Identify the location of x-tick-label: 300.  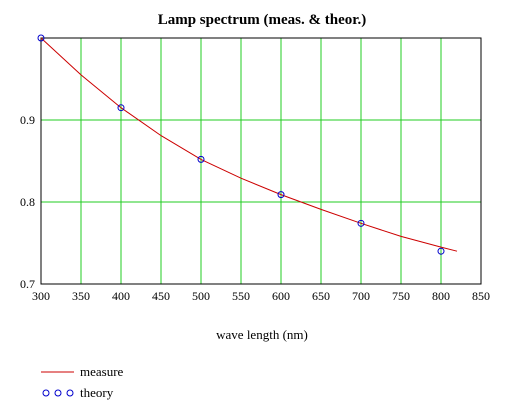
(41, 296).